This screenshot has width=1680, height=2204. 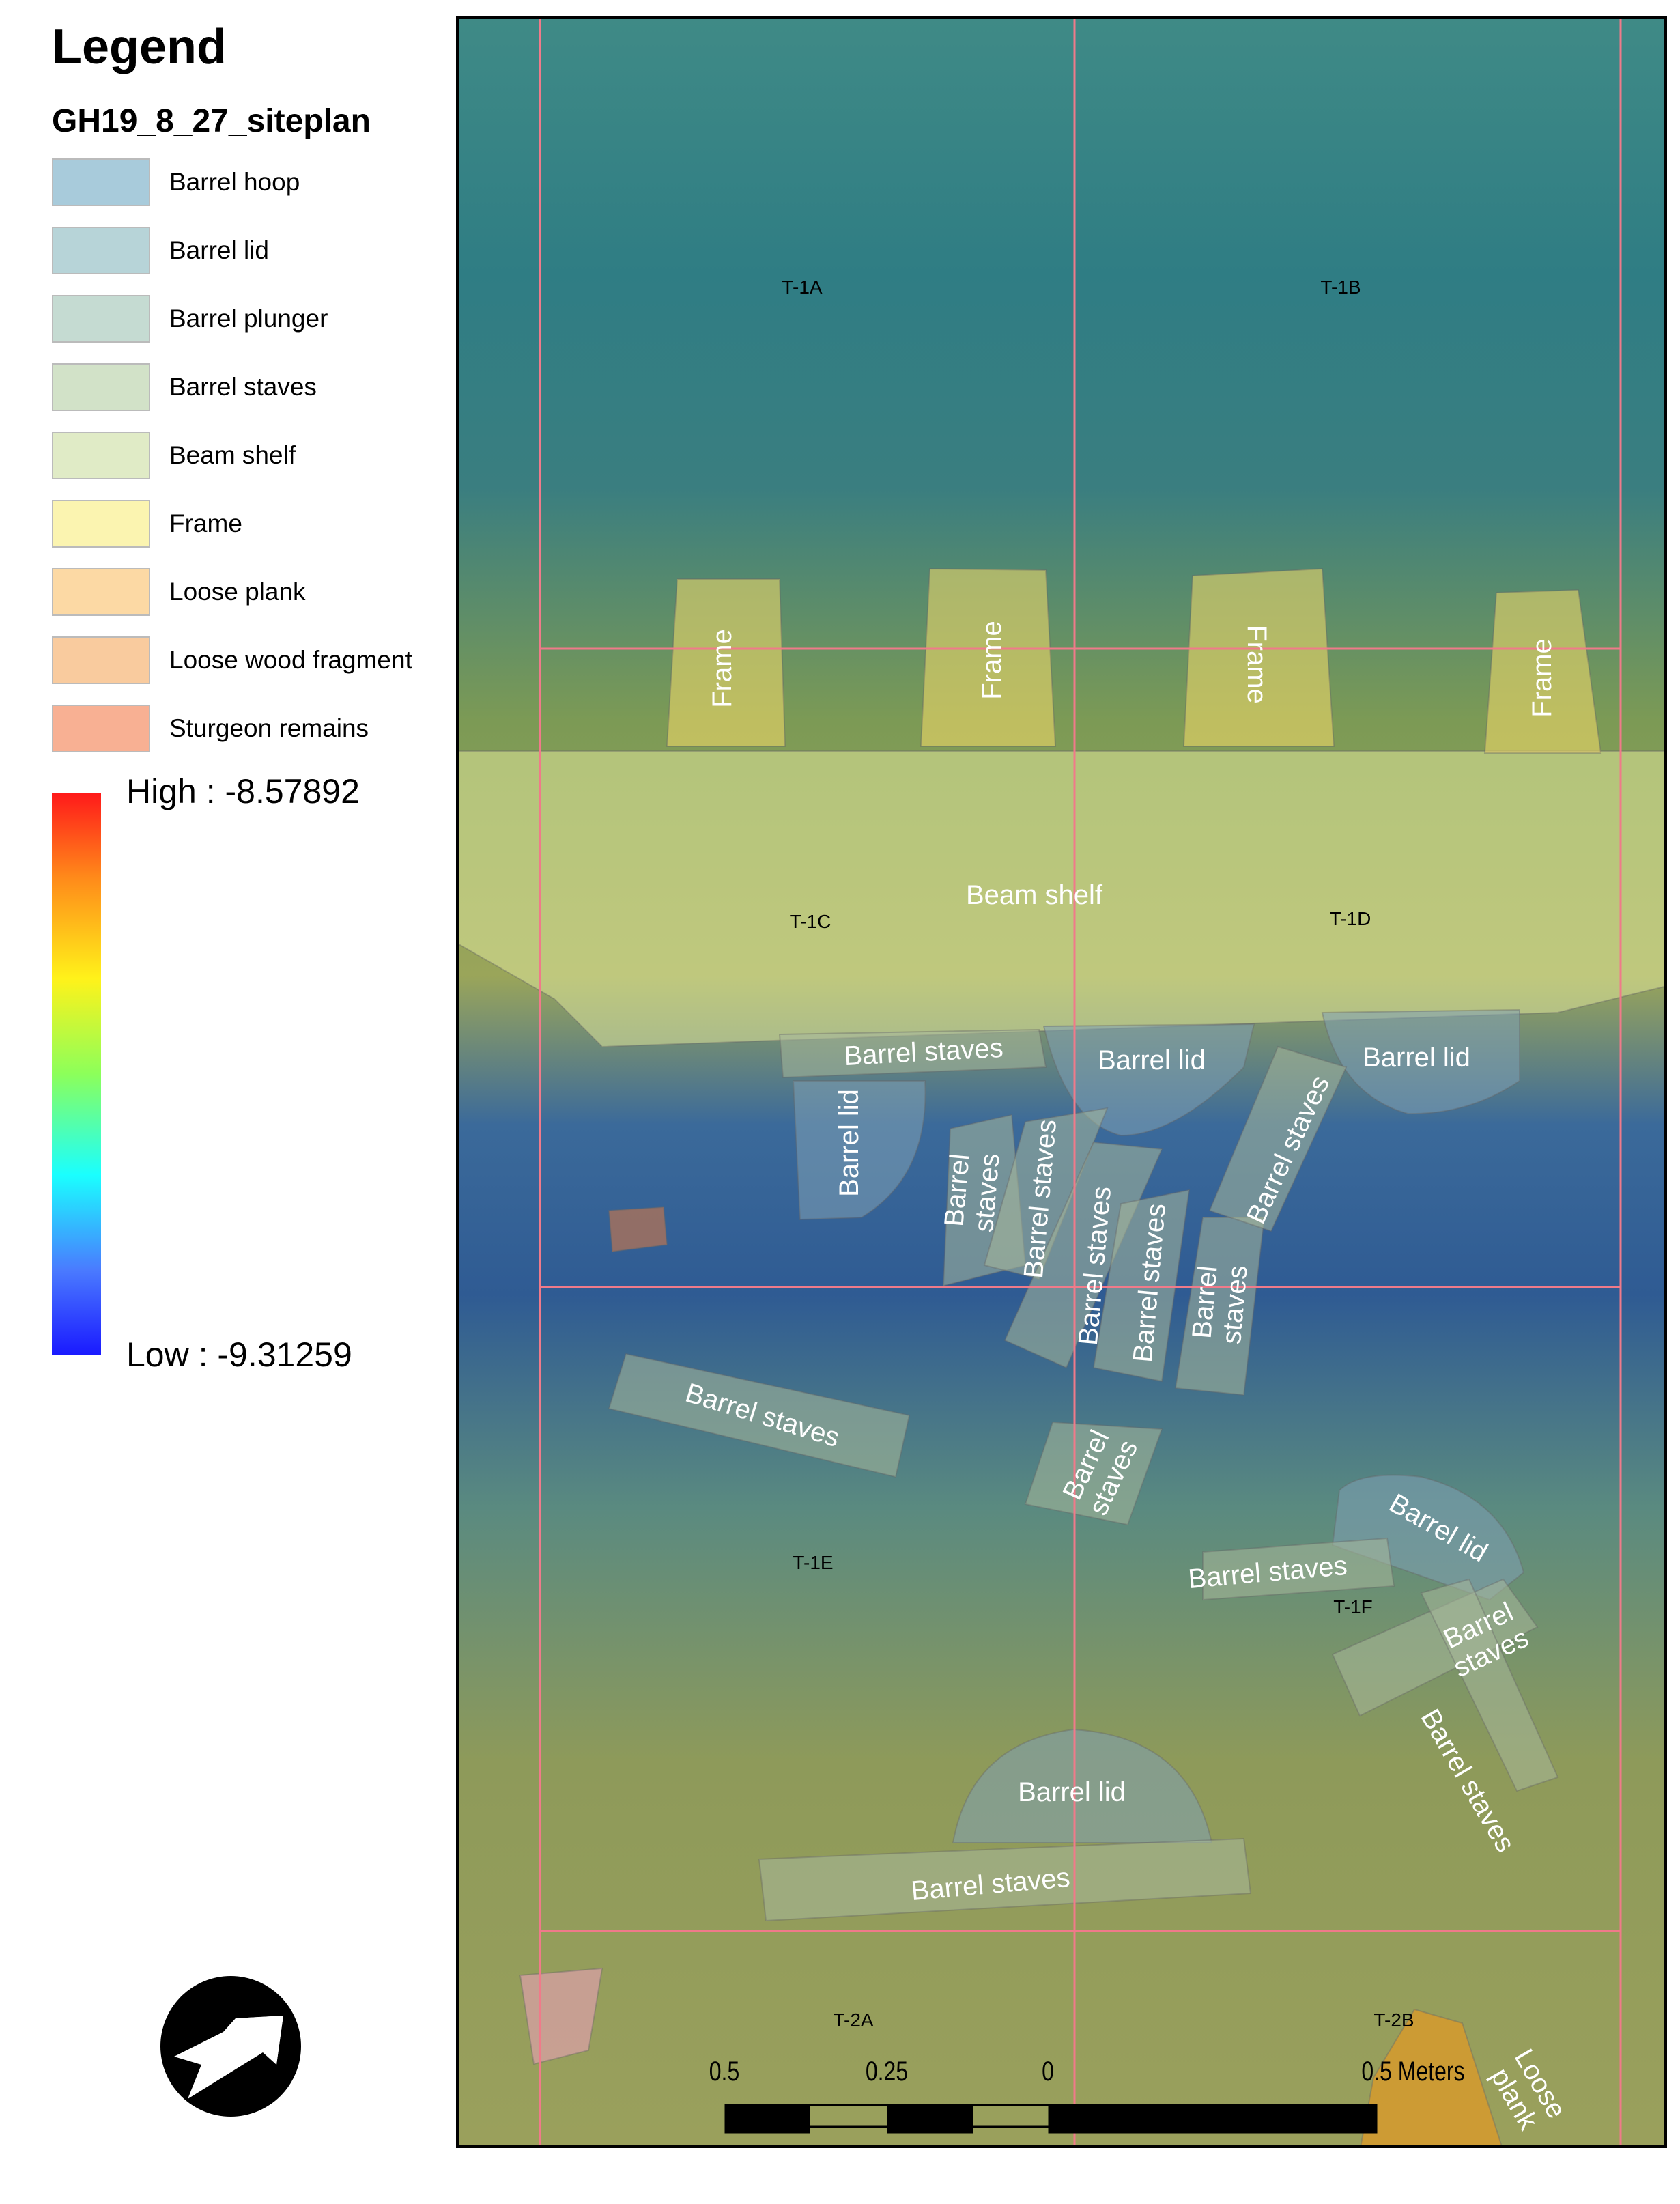 I want to click on legend-item-label: Barrel lid, so click(x=219, y=250).